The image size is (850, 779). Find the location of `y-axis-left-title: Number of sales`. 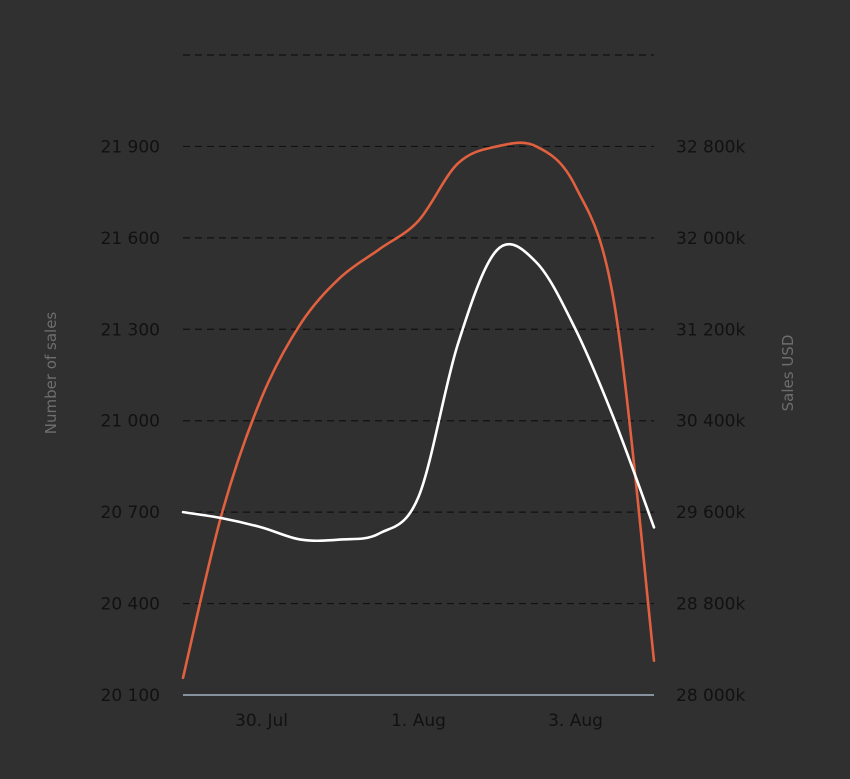

y-axis-left-title: Number of sales is located at coordinates (51, 373).